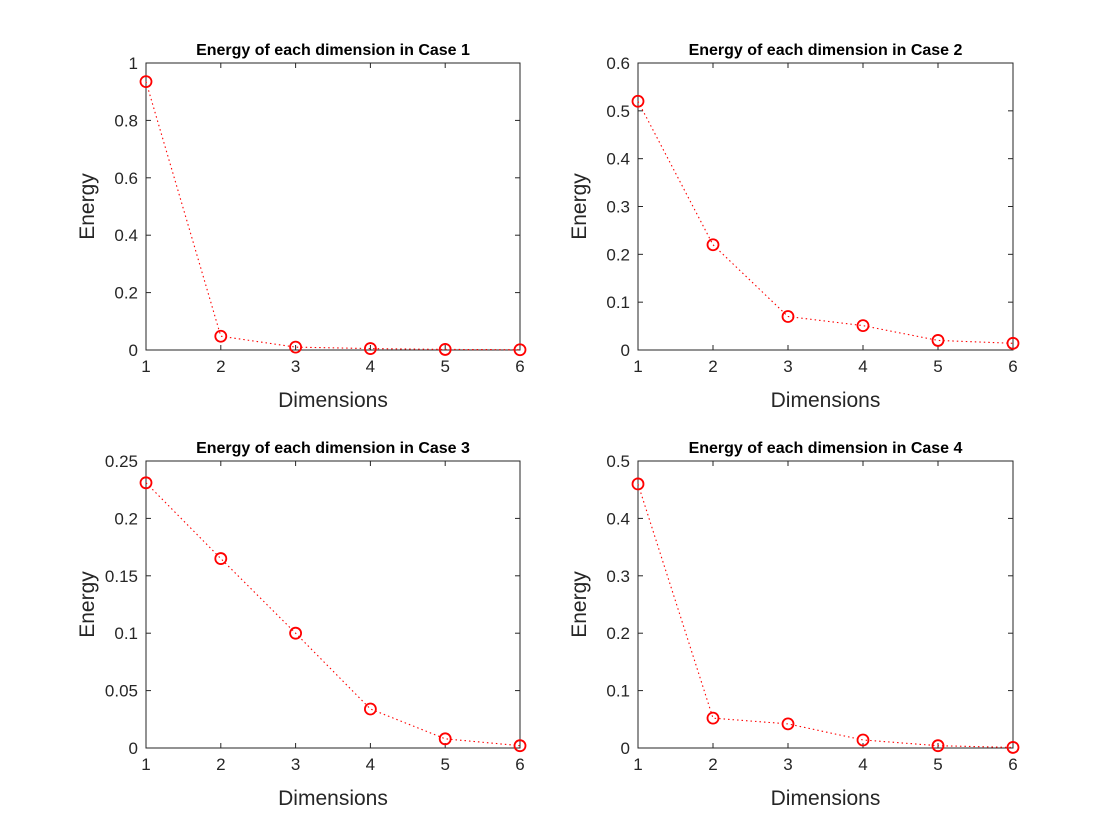  What do you see at coordinates (333, 50) in the screenshot?
I see `chart-title: Energy of each dimension in Case 1` at bounding box center [333, 50].